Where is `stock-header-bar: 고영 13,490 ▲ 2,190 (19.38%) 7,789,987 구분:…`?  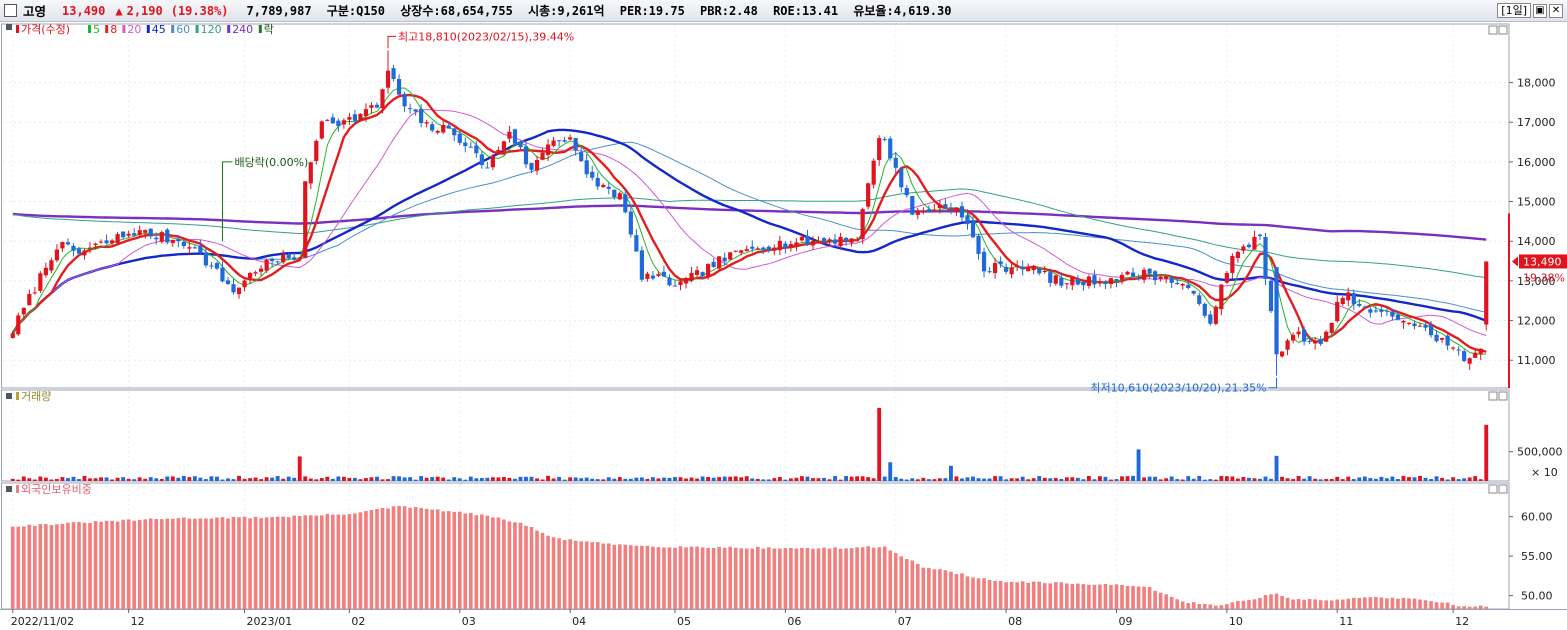 stock-header-bar: 고영 13,490 ▲ 2,190 (19.38%) 7,789,987 구분:… is located at coordinates (783, 11).